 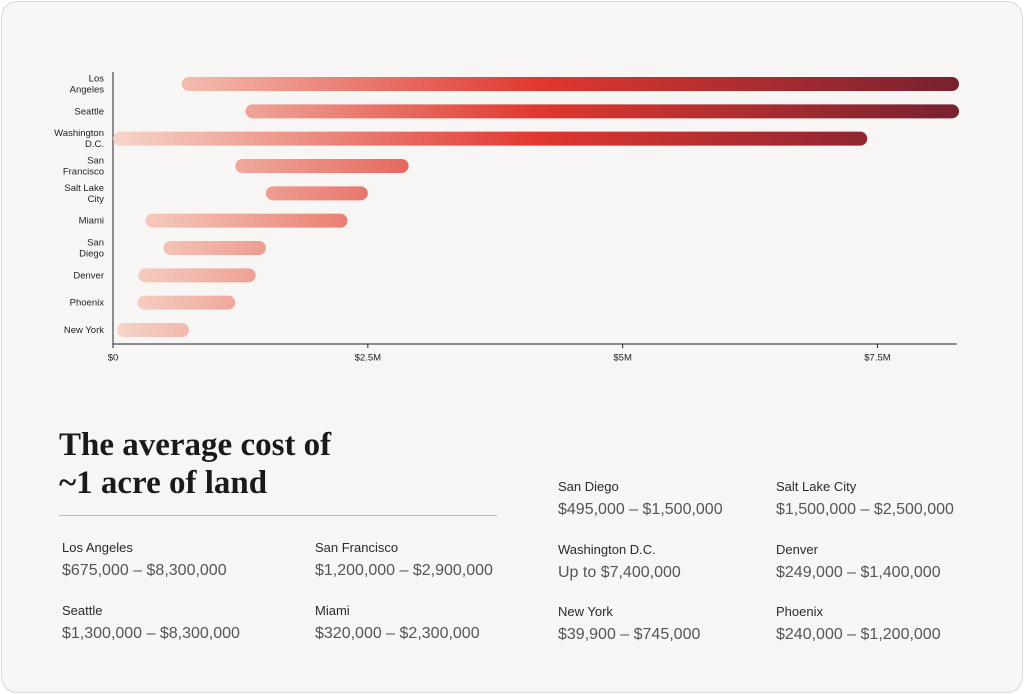 I want to click on cost-range: $1,200,000 – $2,900,000, so click(x=404, y=570).